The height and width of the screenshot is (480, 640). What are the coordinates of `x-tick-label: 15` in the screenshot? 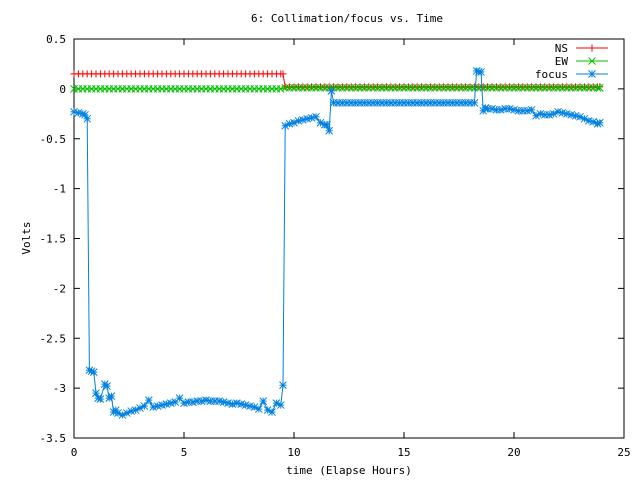 It's located at (403, 452).